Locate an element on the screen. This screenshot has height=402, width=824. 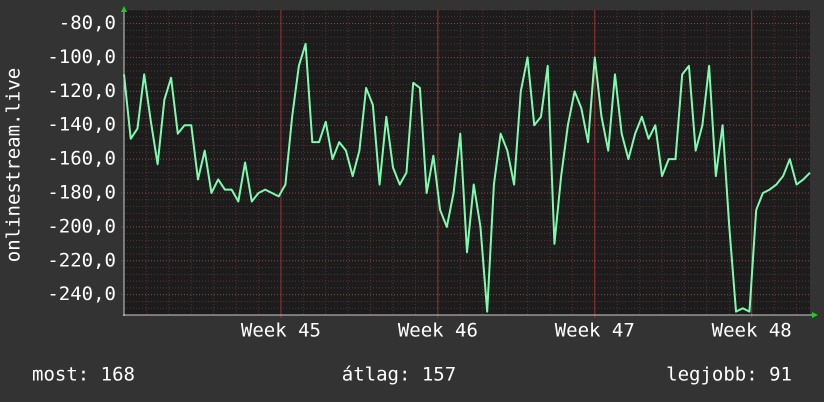
y-tick-label: -220,0 is located at coordinates (81, 260).